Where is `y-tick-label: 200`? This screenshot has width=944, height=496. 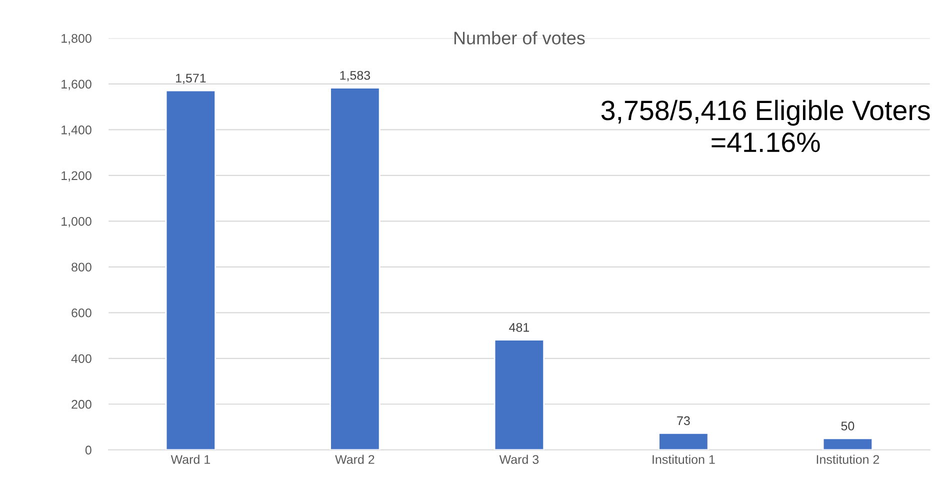
y-tick-label: 200 is located at coordinates (82, 404).